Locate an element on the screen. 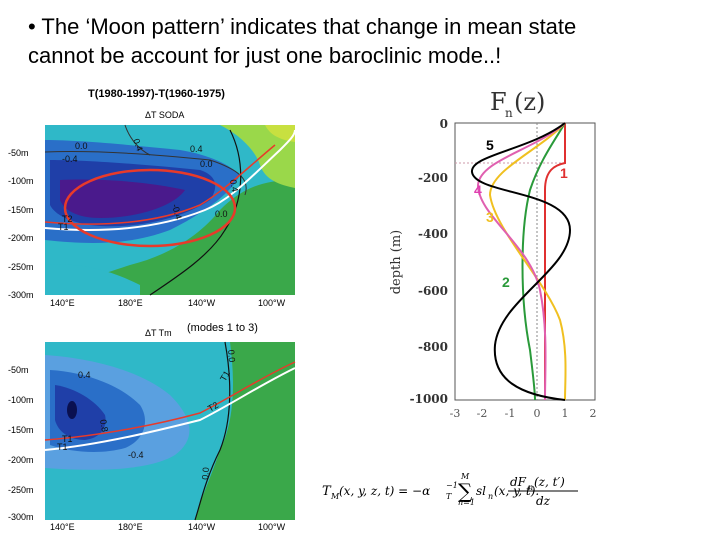  svg-text: n=1 is located at coordinates (466, 502).